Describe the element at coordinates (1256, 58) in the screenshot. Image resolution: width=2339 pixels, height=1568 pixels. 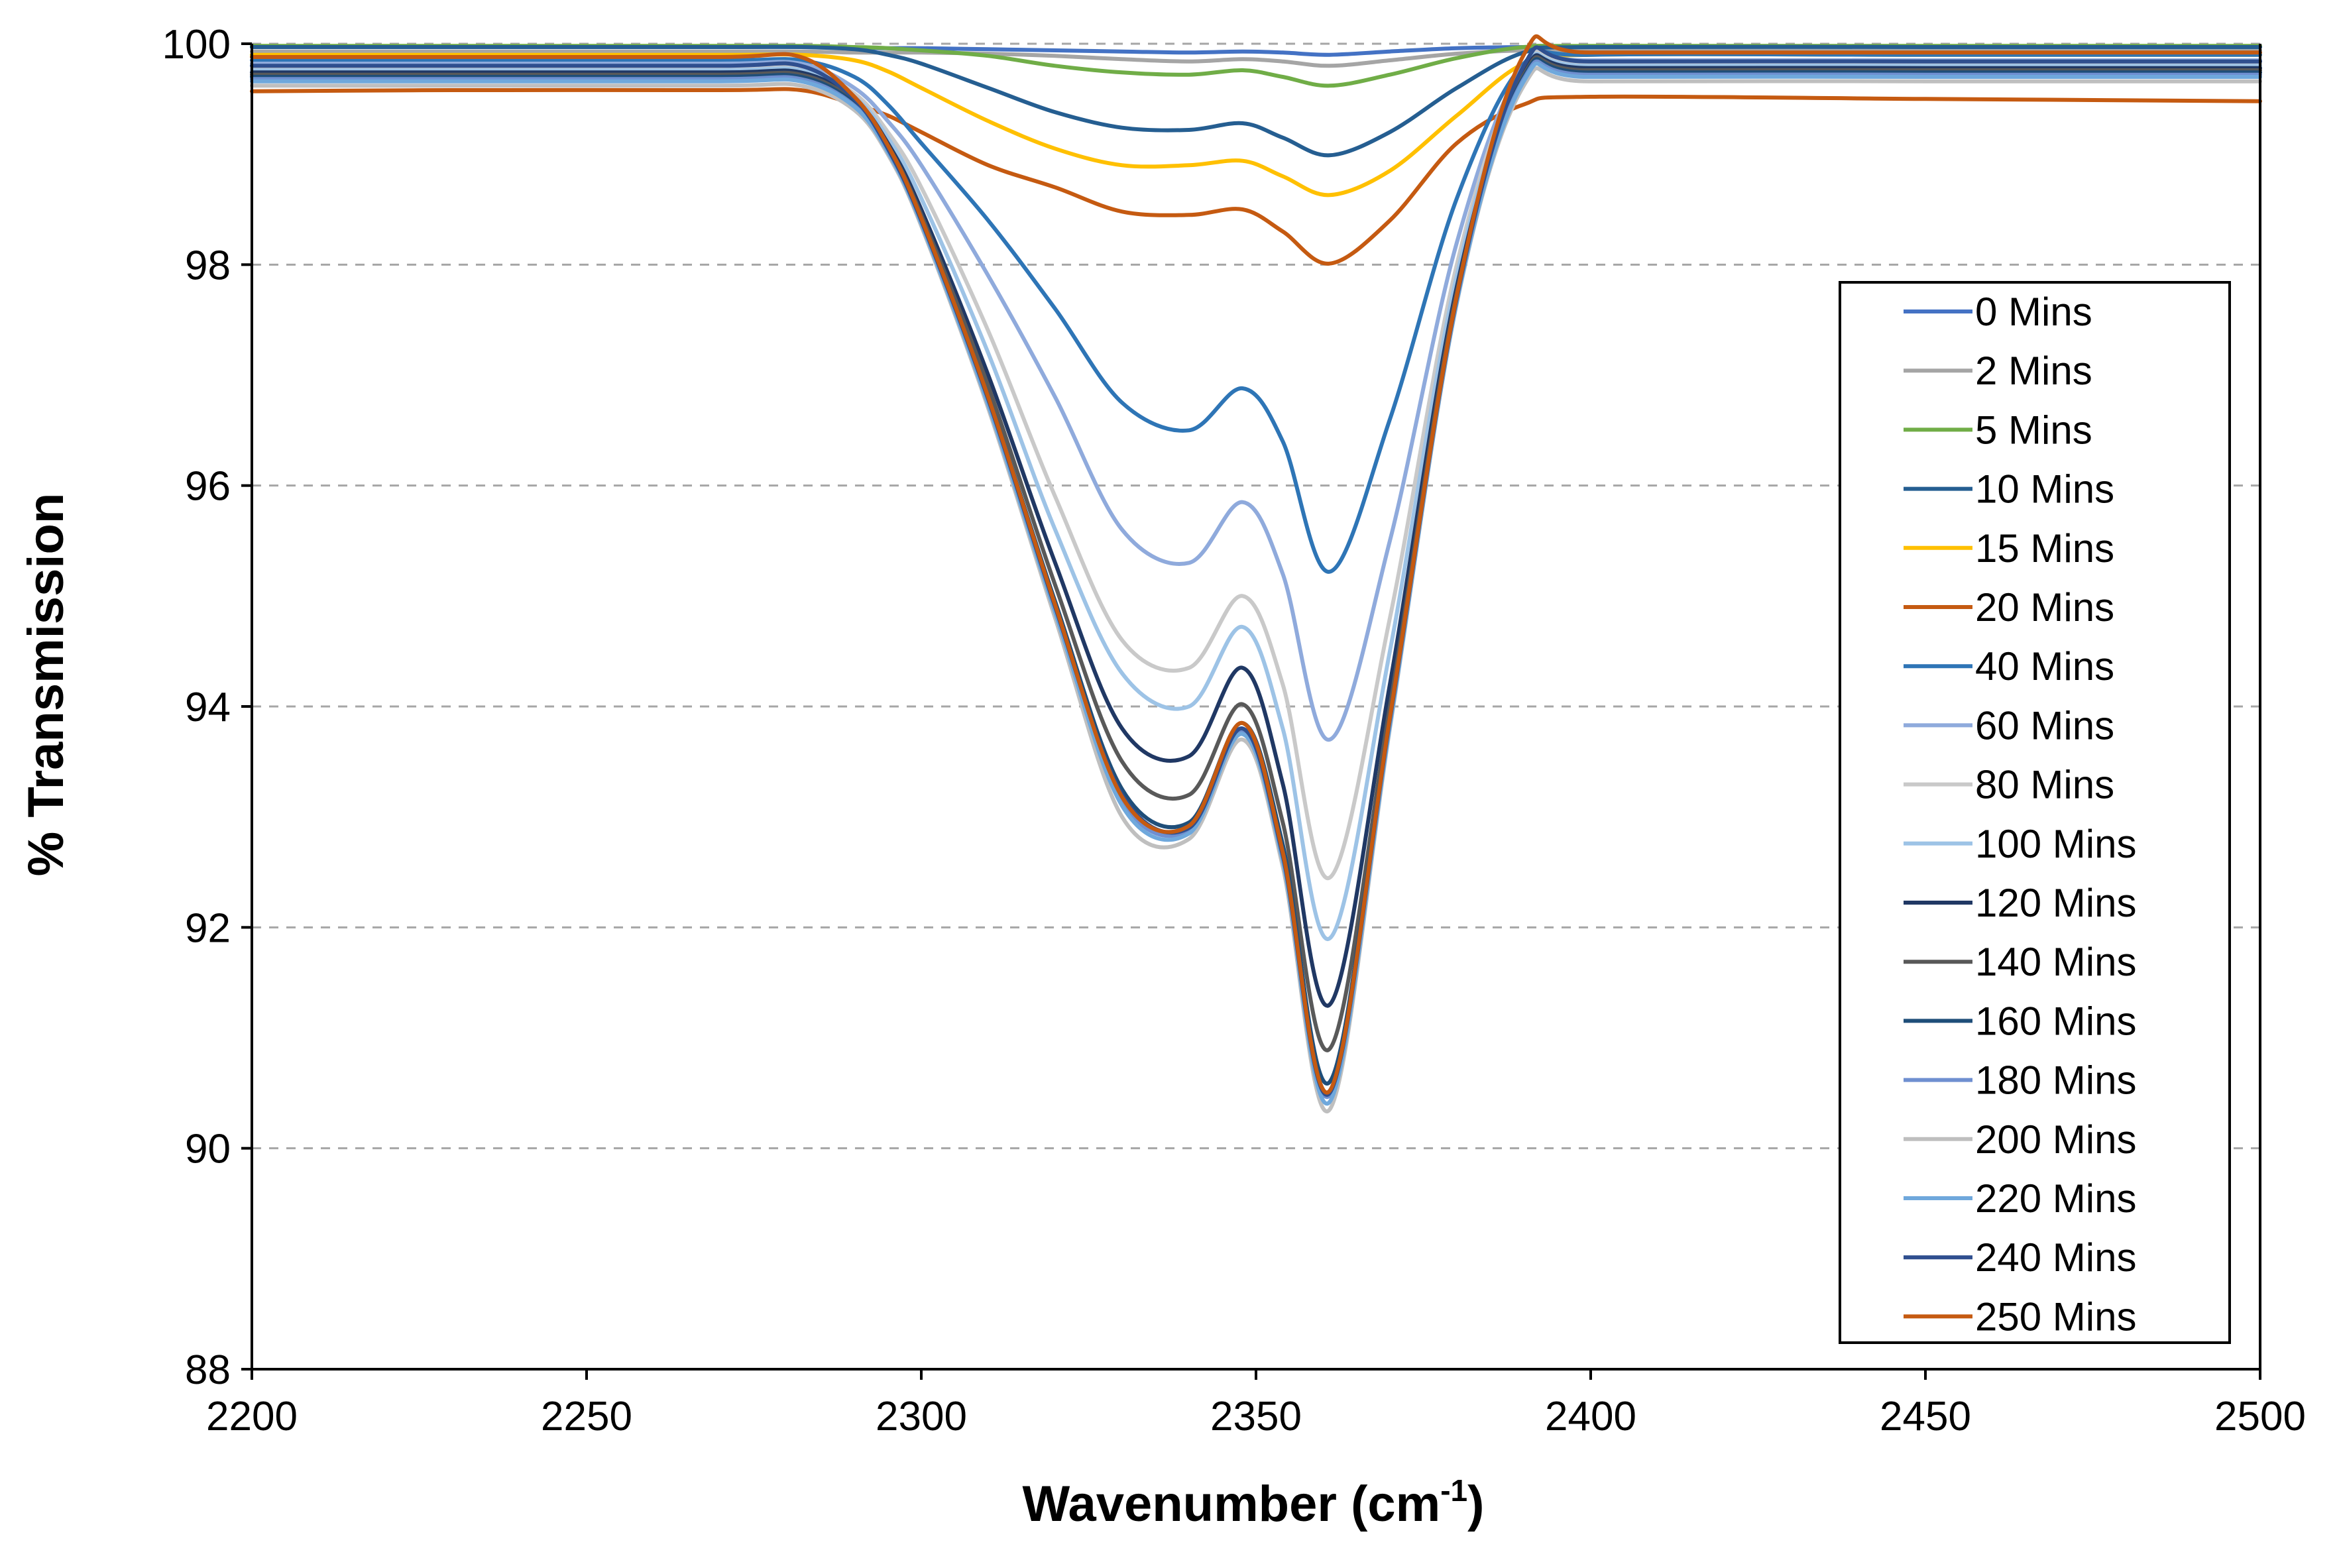
I see `series-line-2-mins` at that location.